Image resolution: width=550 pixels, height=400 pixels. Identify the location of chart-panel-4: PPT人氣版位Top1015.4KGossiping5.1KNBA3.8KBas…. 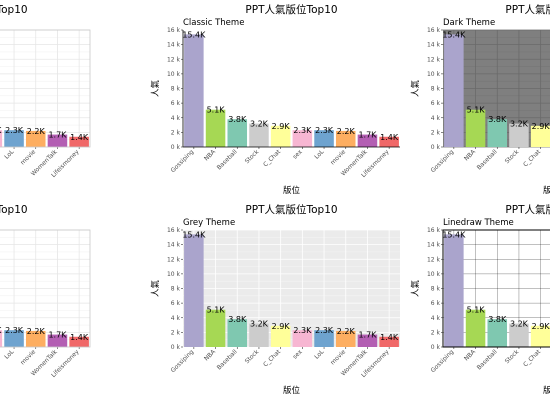
(45, 299).